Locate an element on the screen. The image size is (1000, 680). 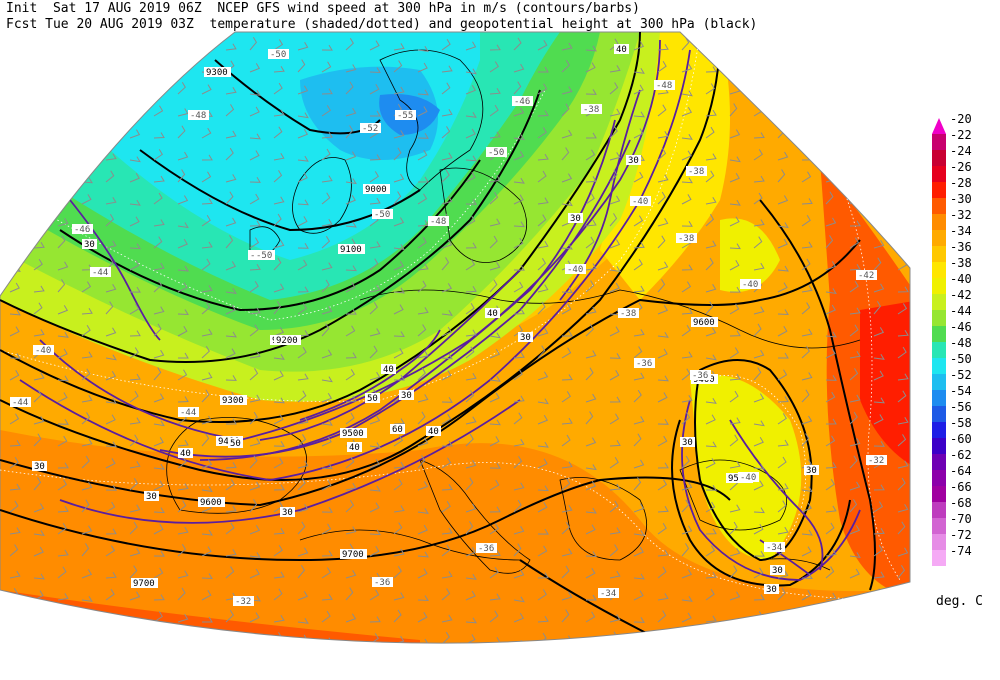
shade-minus28 is located at coordinates (885, 385).